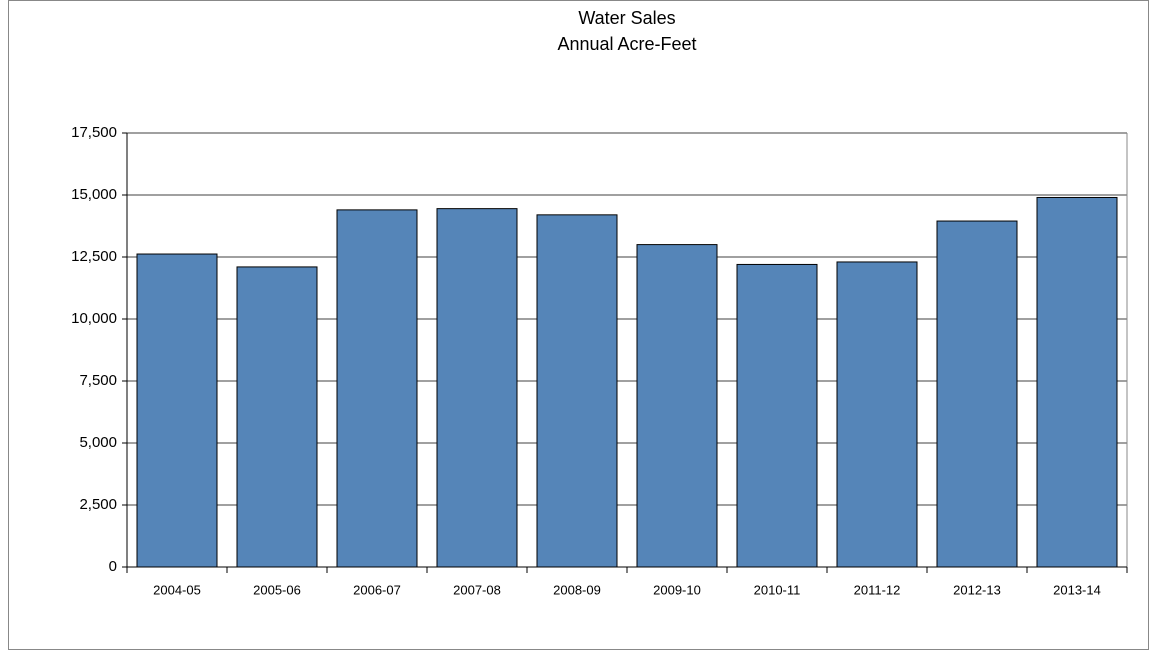  Describe the element at coordinates (677, 589) in the screenshot. I see `x-tick-label: 2009-10` at that location.